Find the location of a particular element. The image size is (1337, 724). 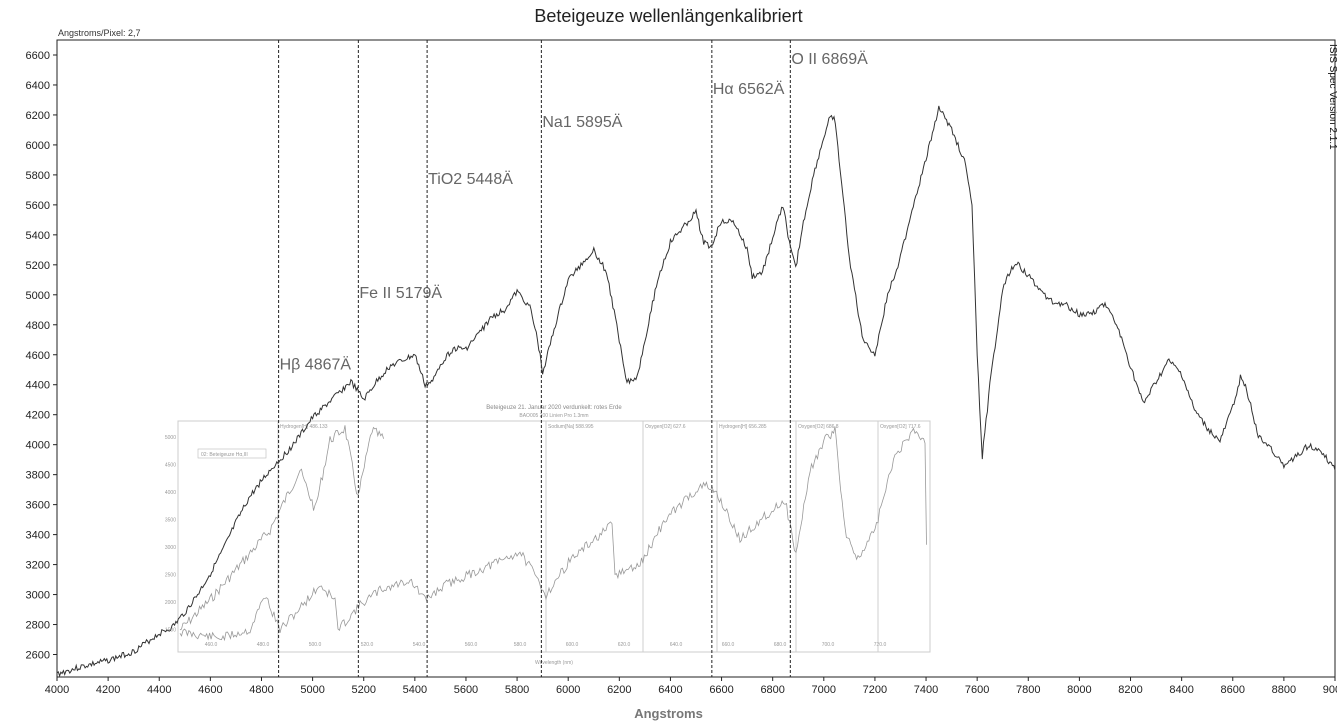

y-tick-label: 3000 is located at coordinates (38, 596).